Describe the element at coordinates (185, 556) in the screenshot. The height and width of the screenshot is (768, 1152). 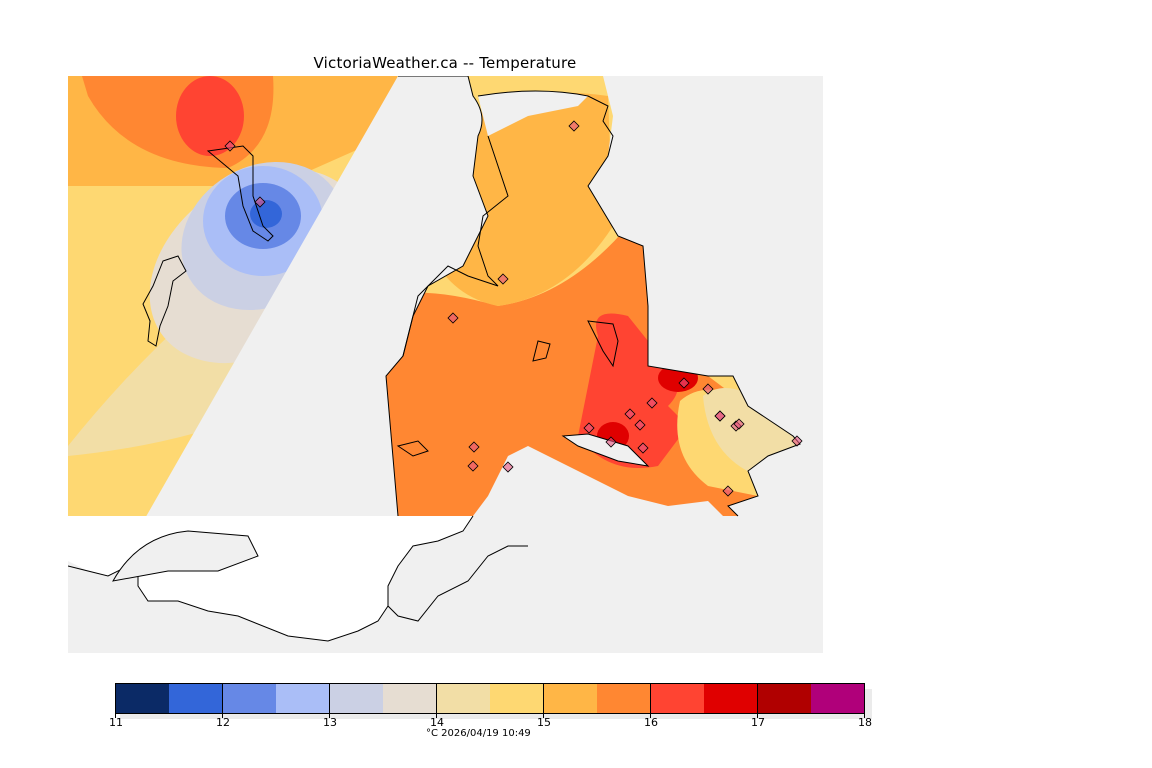
I see `islands-south` at that location.